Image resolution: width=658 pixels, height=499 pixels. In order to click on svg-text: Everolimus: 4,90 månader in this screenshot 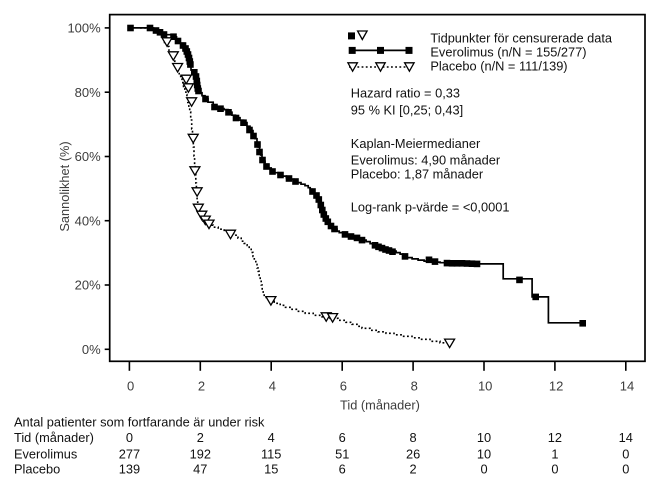, I will do `click(426, 159)`.